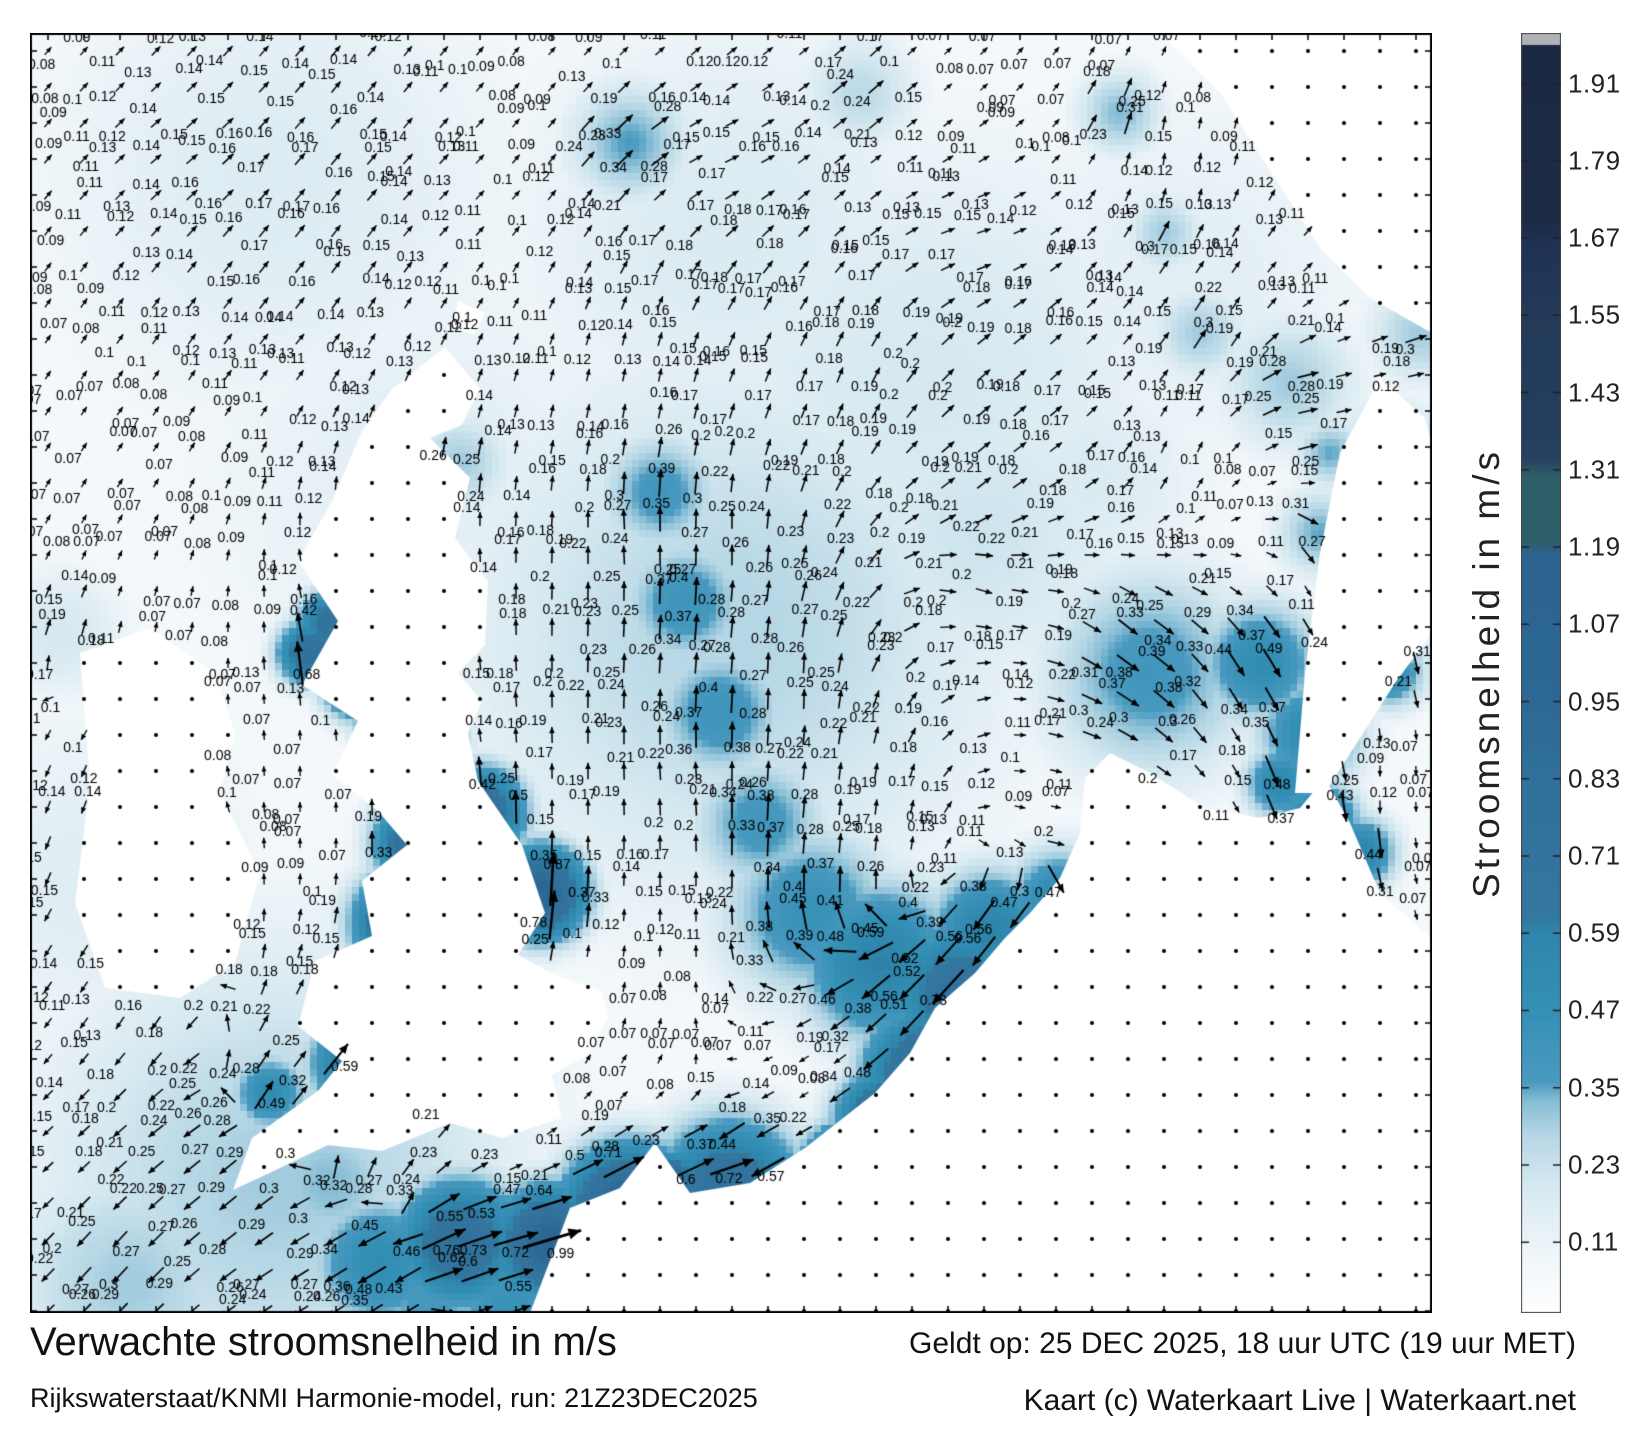  Describe the element at coordinates (1594, 778) in the screenshot. I see `colorbar-tick-label: 0.83` at that location.